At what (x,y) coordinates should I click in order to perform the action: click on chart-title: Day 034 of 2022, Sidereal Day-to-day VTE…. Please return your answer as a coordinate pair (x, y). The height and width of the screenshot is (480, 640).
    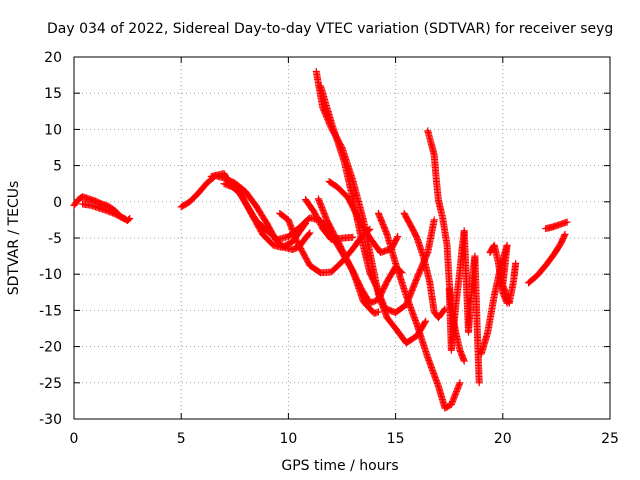
    Looking at the image, I should click on (330, 29).